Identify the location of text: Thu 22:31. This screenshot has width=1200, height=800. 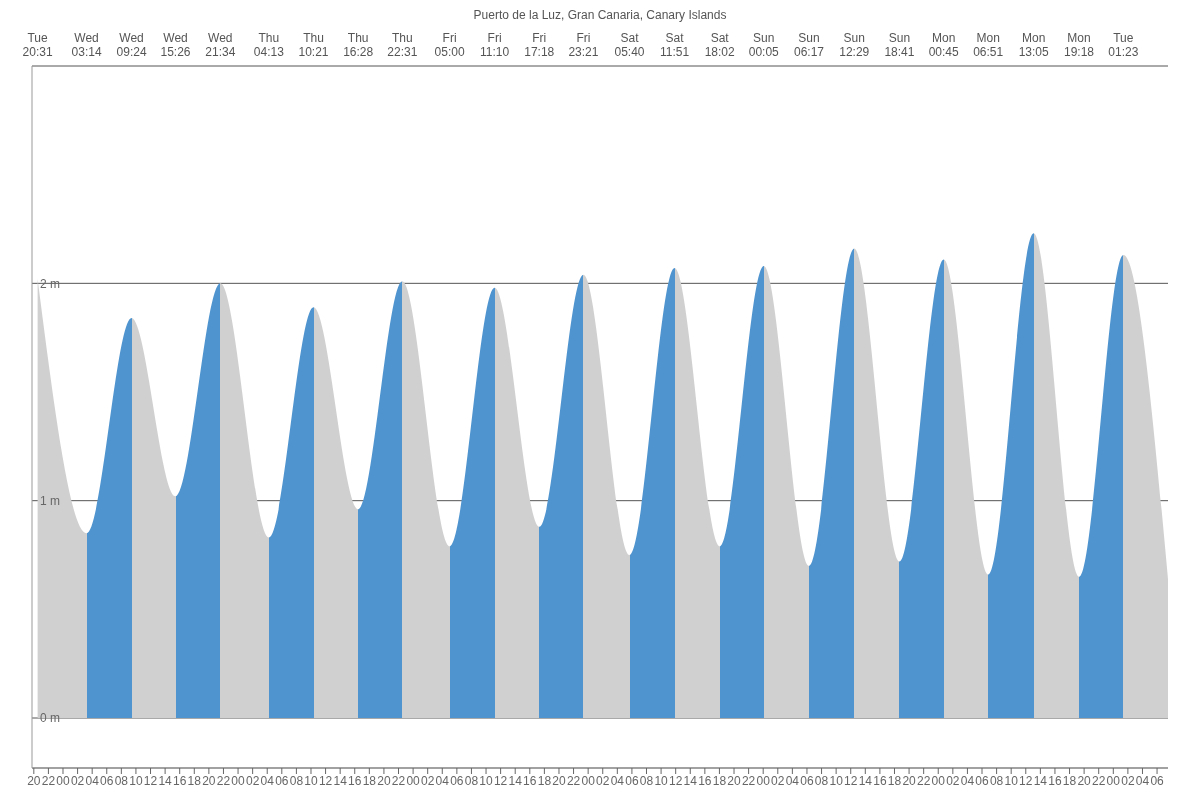
(402, 45).